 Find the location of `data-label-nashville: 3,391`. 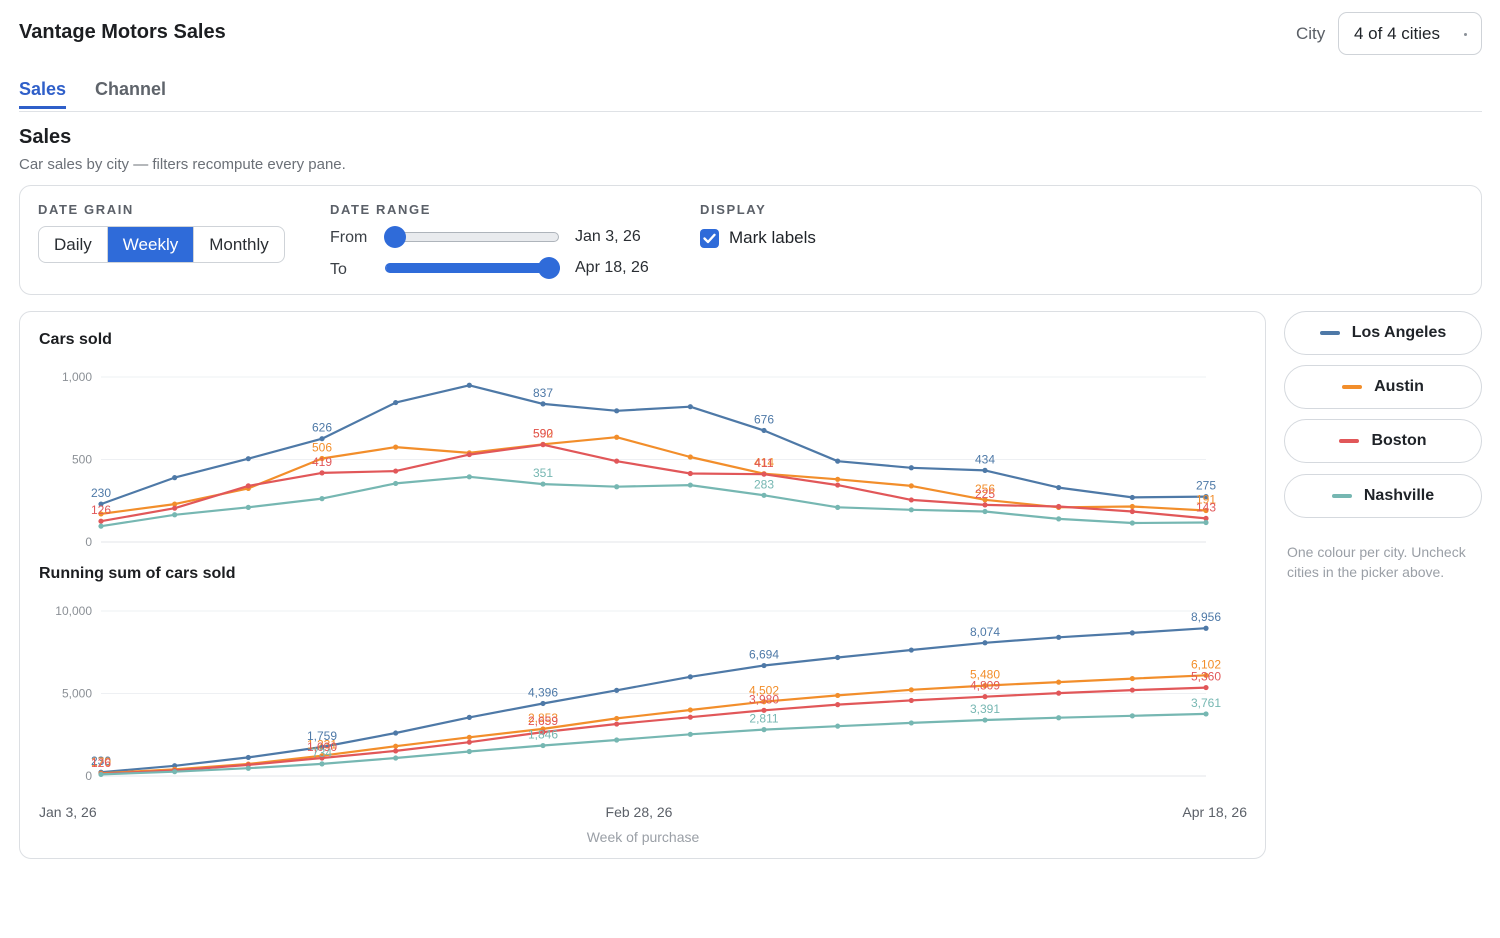

data-label-nashville: 3,391 is located at coordinates (985, 709).